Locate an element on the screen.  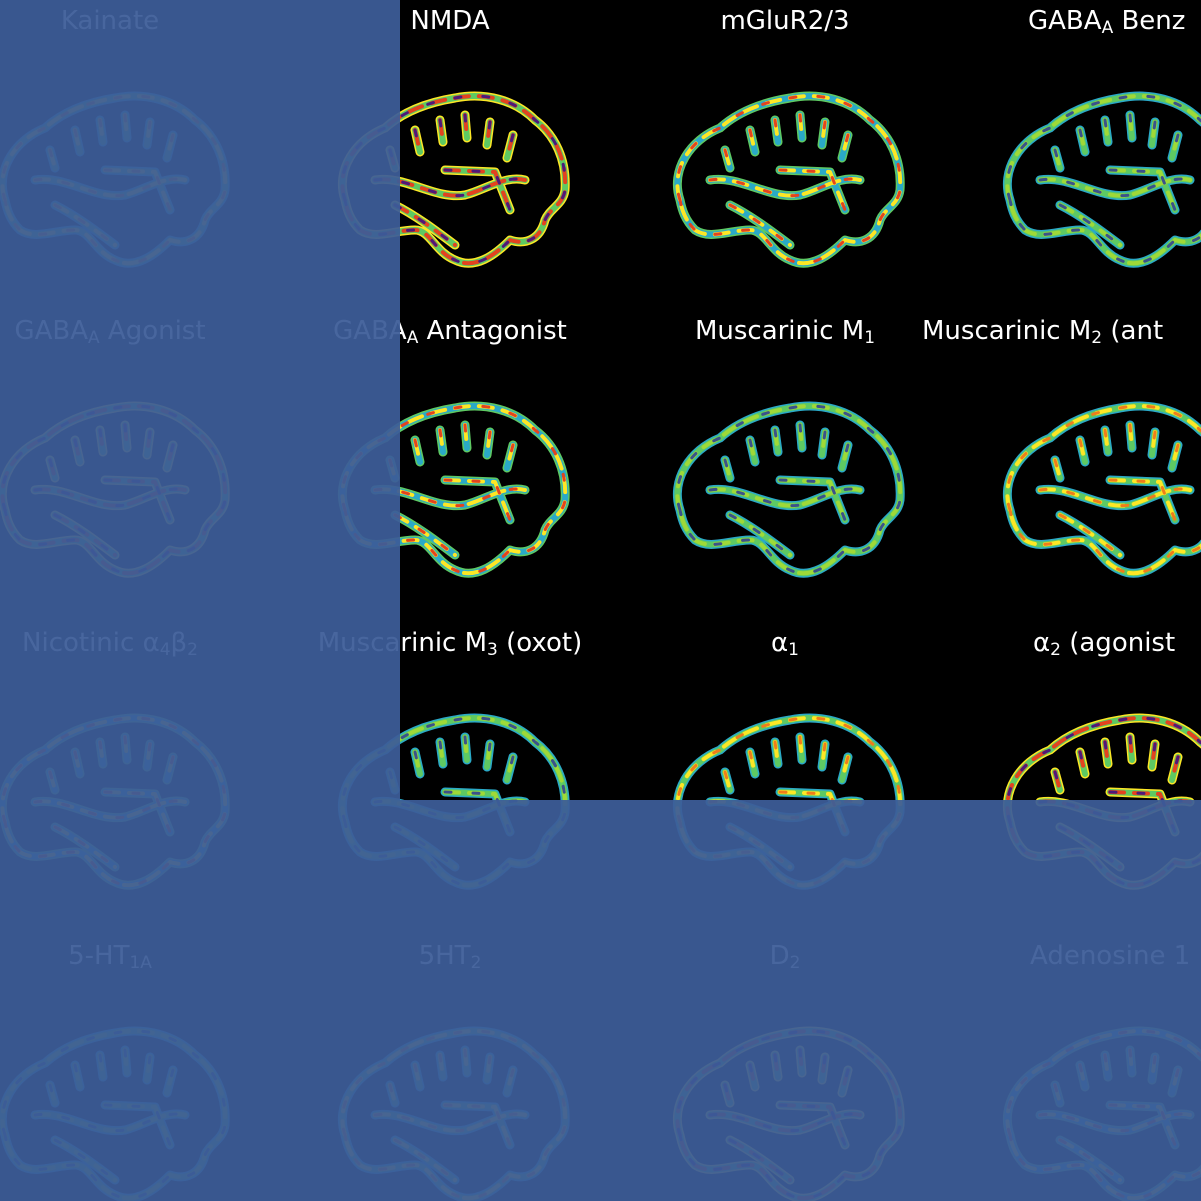
title-text: GABA is located at coordinates (1065, 21).